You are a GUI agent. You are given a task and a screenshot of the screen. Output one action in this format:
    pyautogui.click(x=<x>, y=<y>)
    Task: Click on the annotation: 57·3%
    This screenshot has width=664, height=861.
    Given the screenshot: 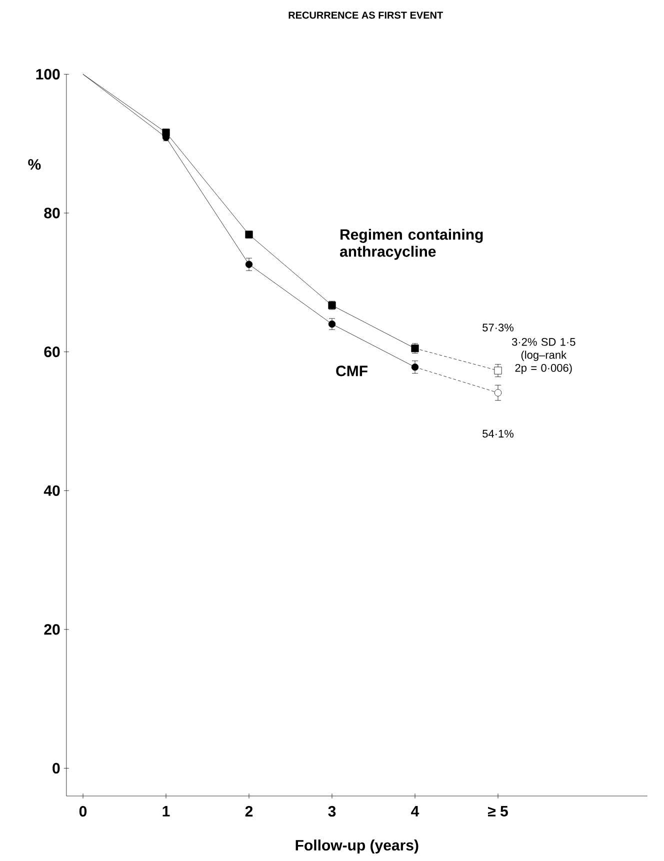 What is the action you would take?
    pyautogui.click(x=498, y=328)
    